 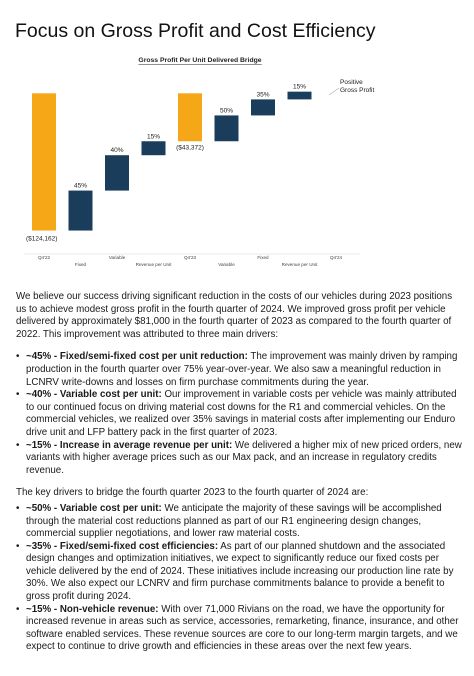 What do you see at coordinates (41, 239) in the screenshot?
I see `bar-label-0: ($124,162)` at bounding box center [41, 239].